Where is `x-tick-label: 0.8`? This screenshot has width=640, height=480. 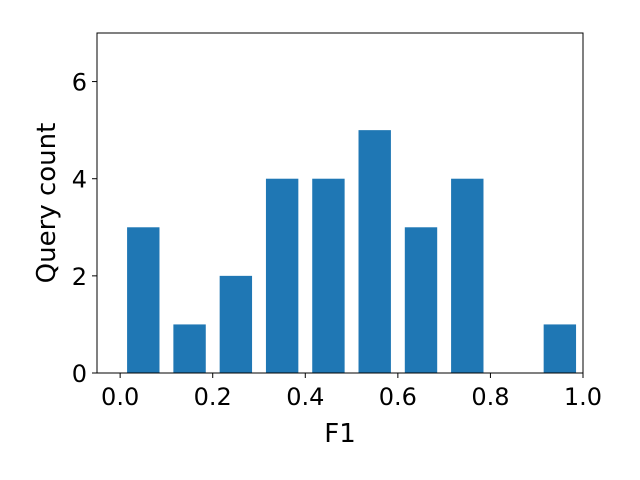 x-tick-label: 0.8 is located at coordinates (490, 397).